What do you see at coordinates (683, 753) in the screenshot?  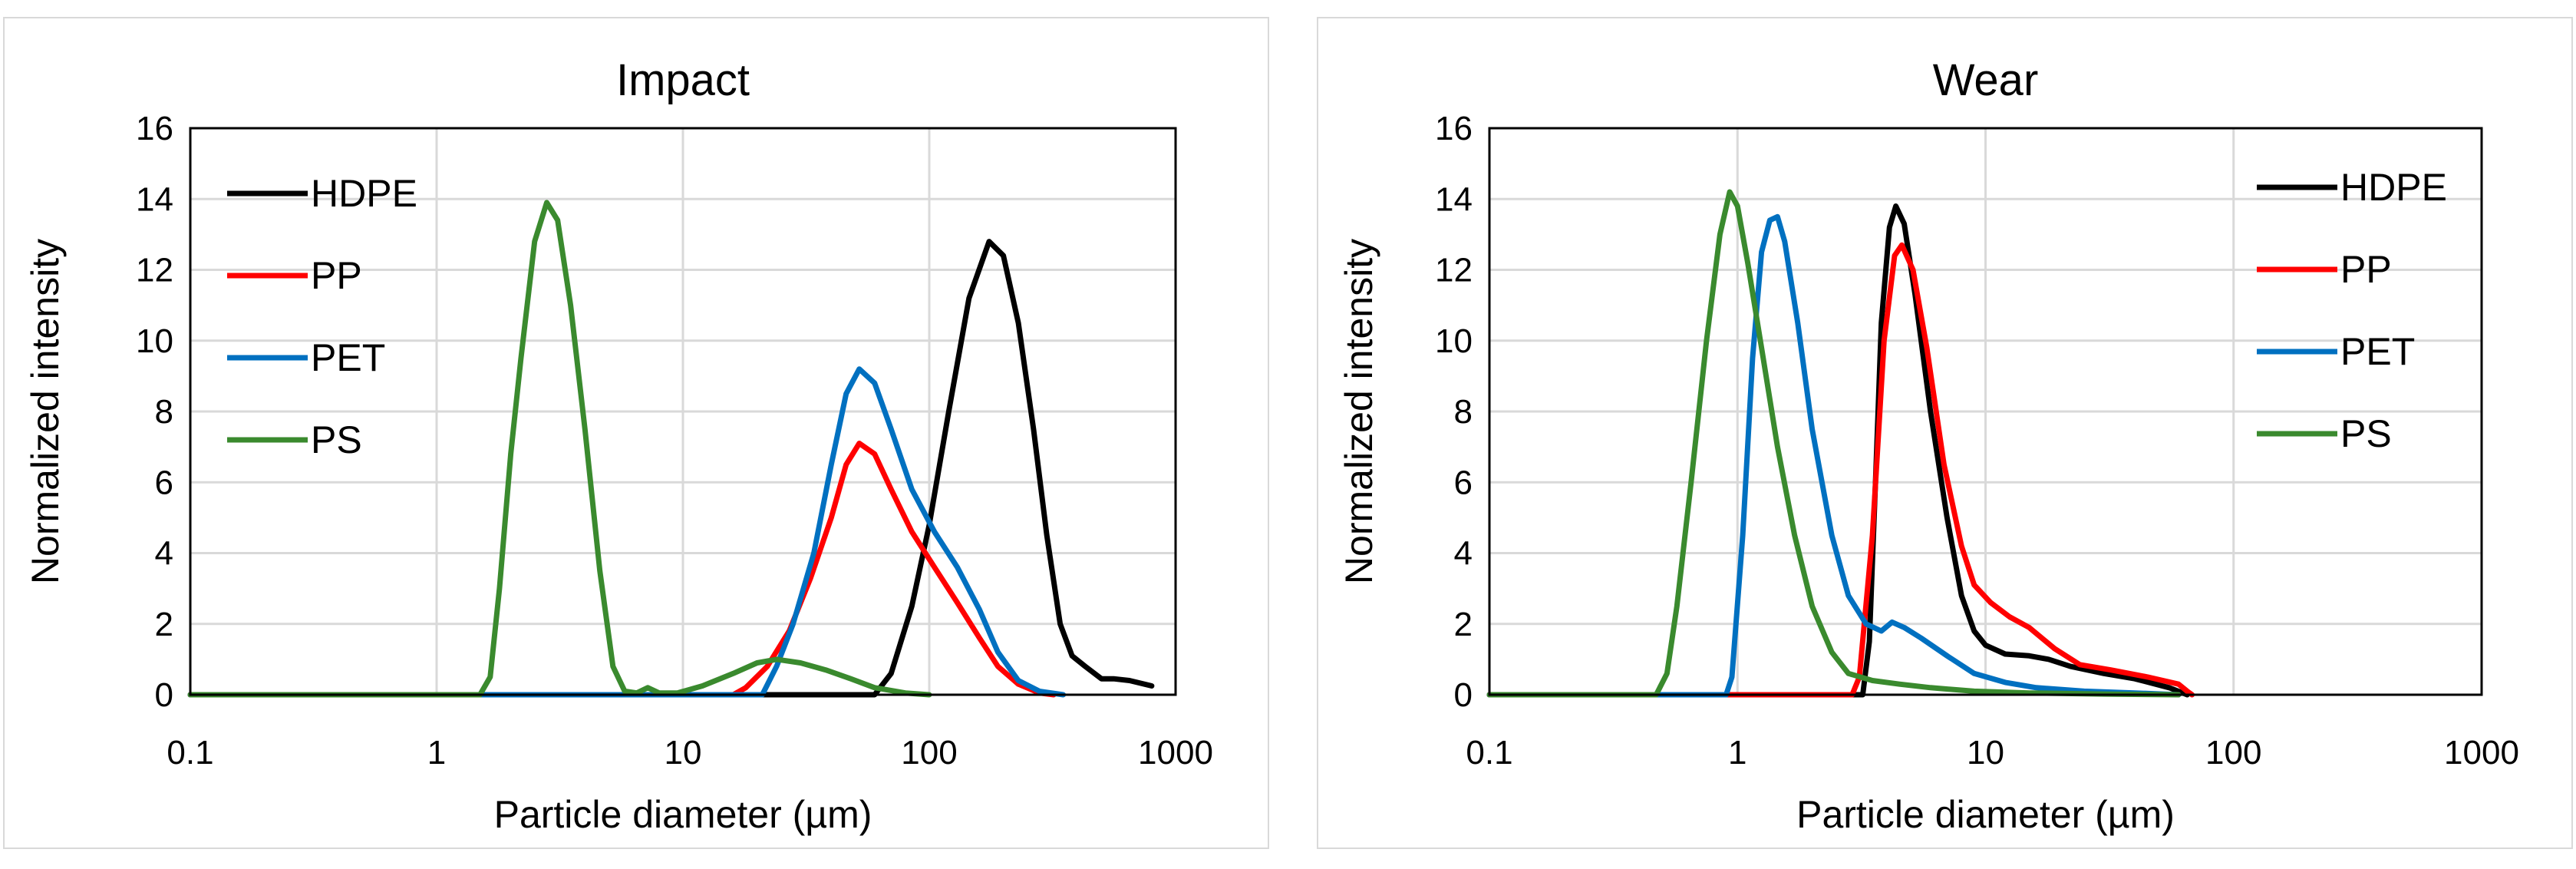 I see `impact-x-tick-label: 10` at bounding box center [683, 753].